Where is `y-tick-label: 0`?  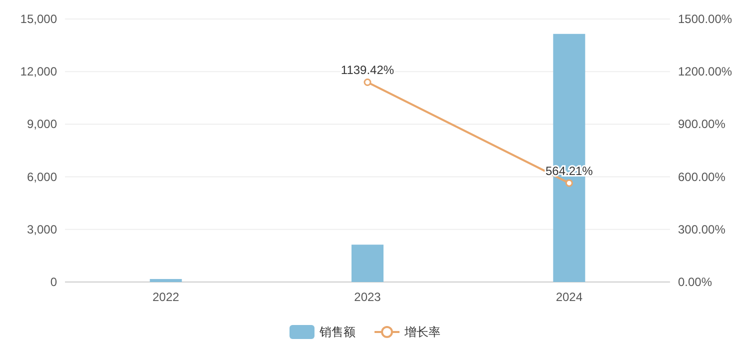 y-tick-label: 0 is located at coordinates (54, 282).